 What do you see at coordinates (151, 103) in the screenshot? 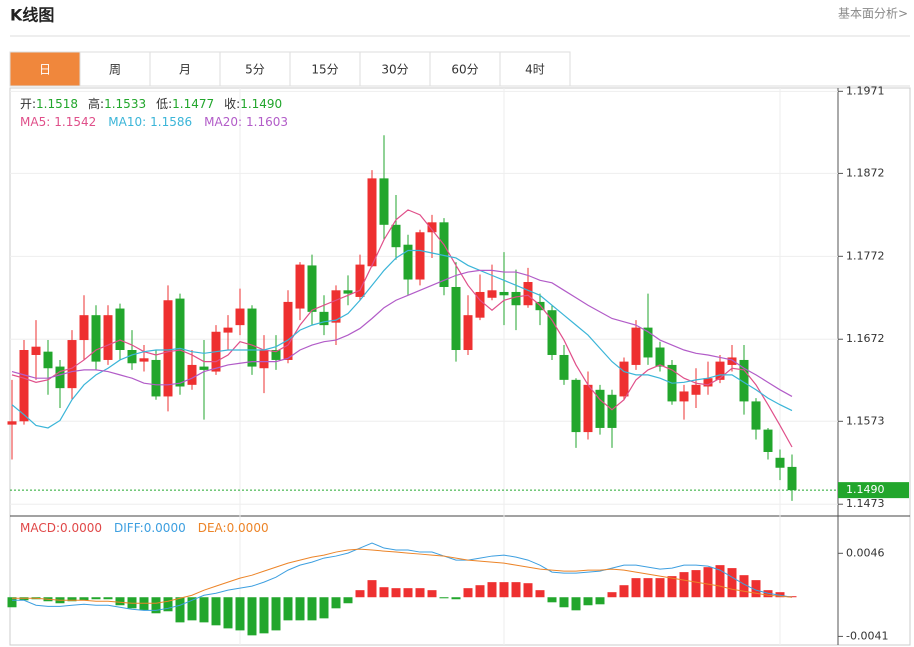
I see `ohlc-readout: 开:1.1518 高:1.1533 低:1.1477 收:1.1490` at bounding box center [151, 103].